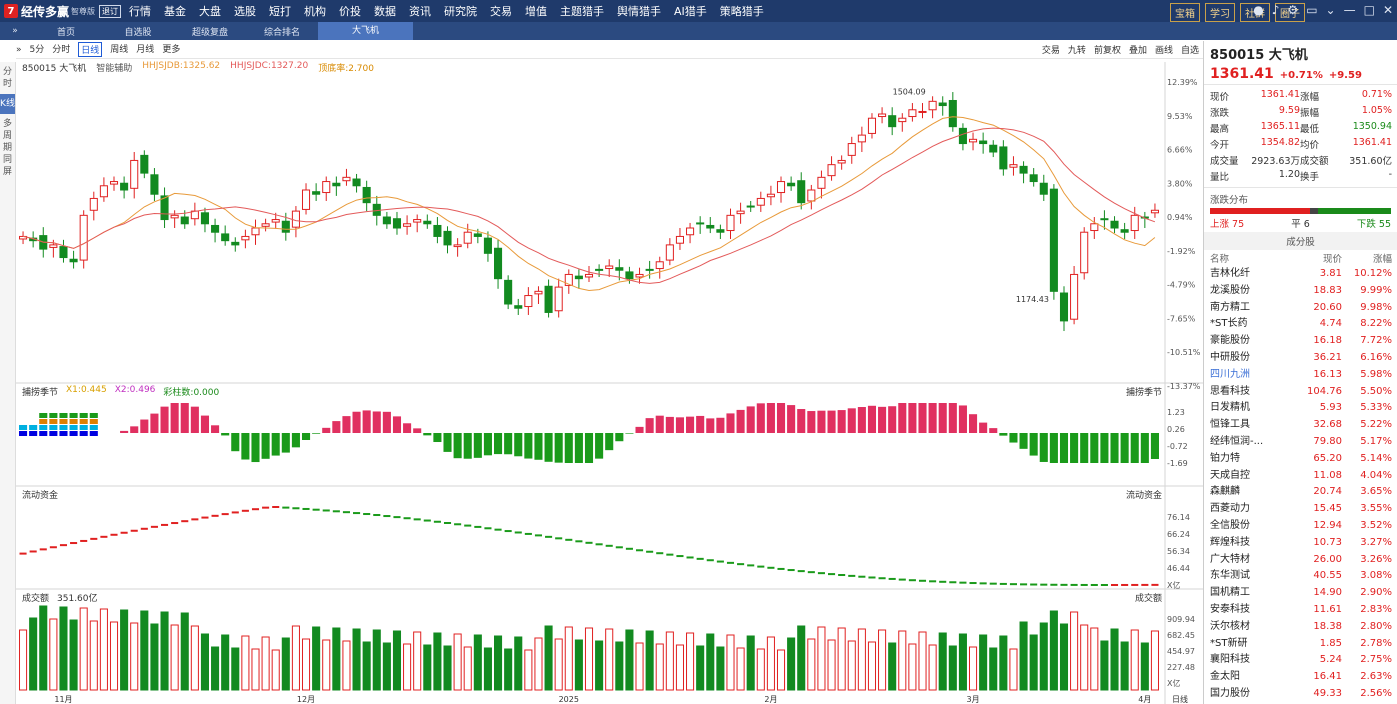 The image size is (1397, 704). What do you see at coordinates (210, 11) in the screenshot?
I see `menu-item-2: 大盘` at bounding box center [210, 11].